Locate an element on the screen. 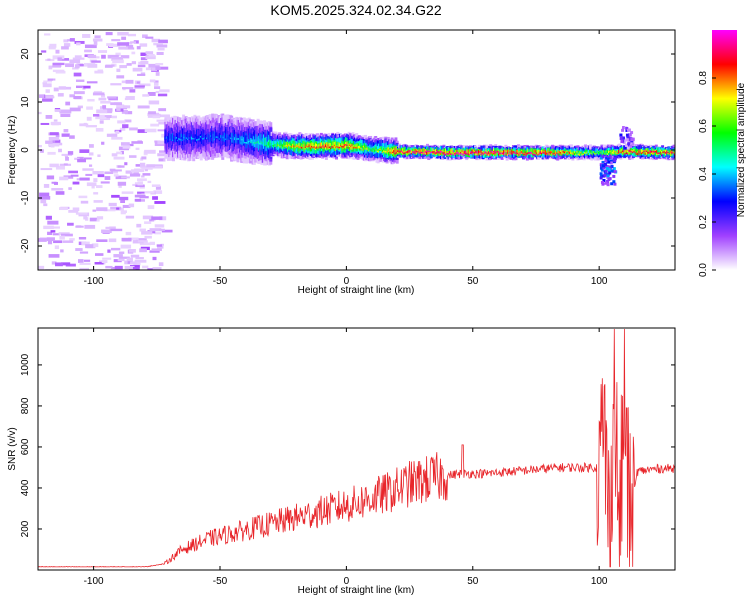  y-tick-label: 600 is located at coordinates (25, 446).